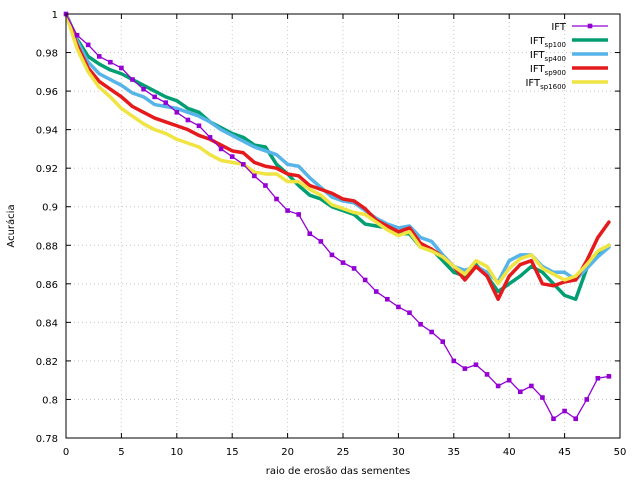  I want to click on y-tick-label: 0.84, so click(47, 323).